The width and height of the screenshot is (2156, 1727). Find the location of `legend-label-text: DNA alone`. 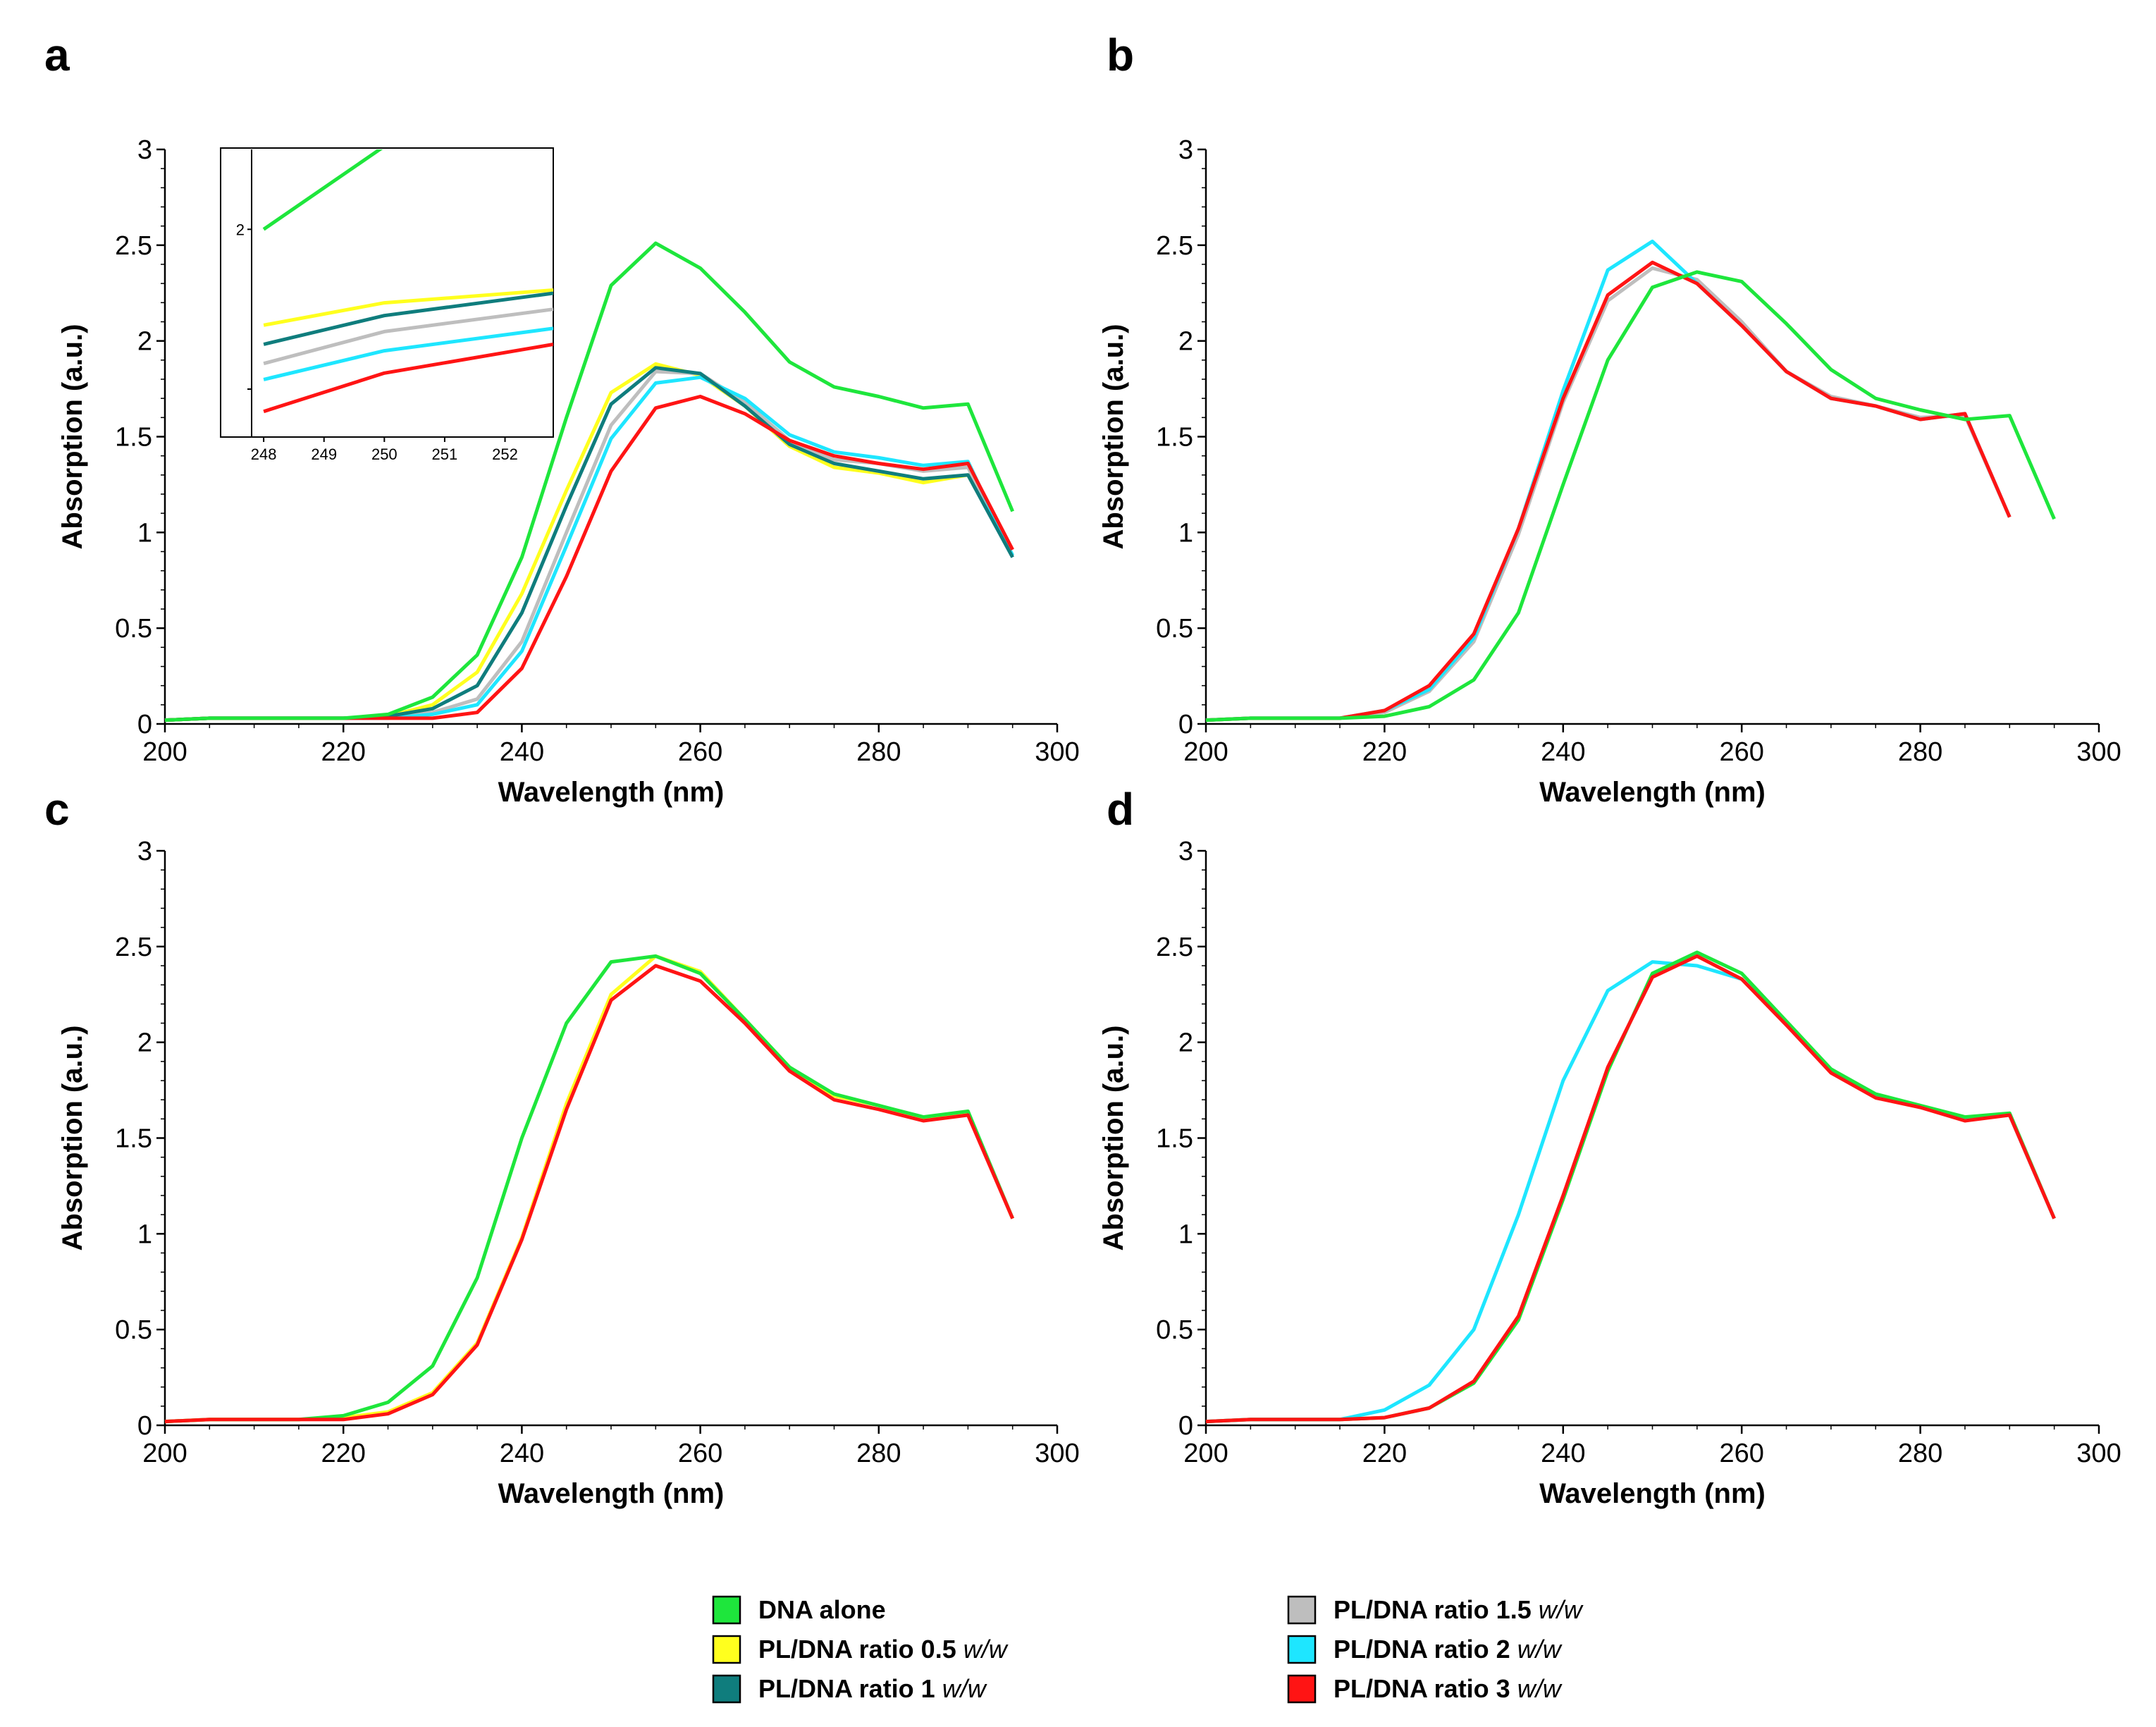

legend-label-text: DNA alone is located at coordinates (822, 1609).